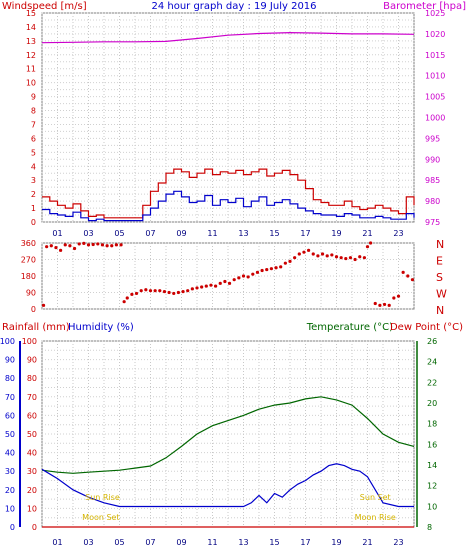 Image resolution: width=468 pixels, height=555 pixels. What do you see at coordinates (432, 159) in the screenshot?
I see `barometer-tick-label: 990` at bounding box center [432, 159].